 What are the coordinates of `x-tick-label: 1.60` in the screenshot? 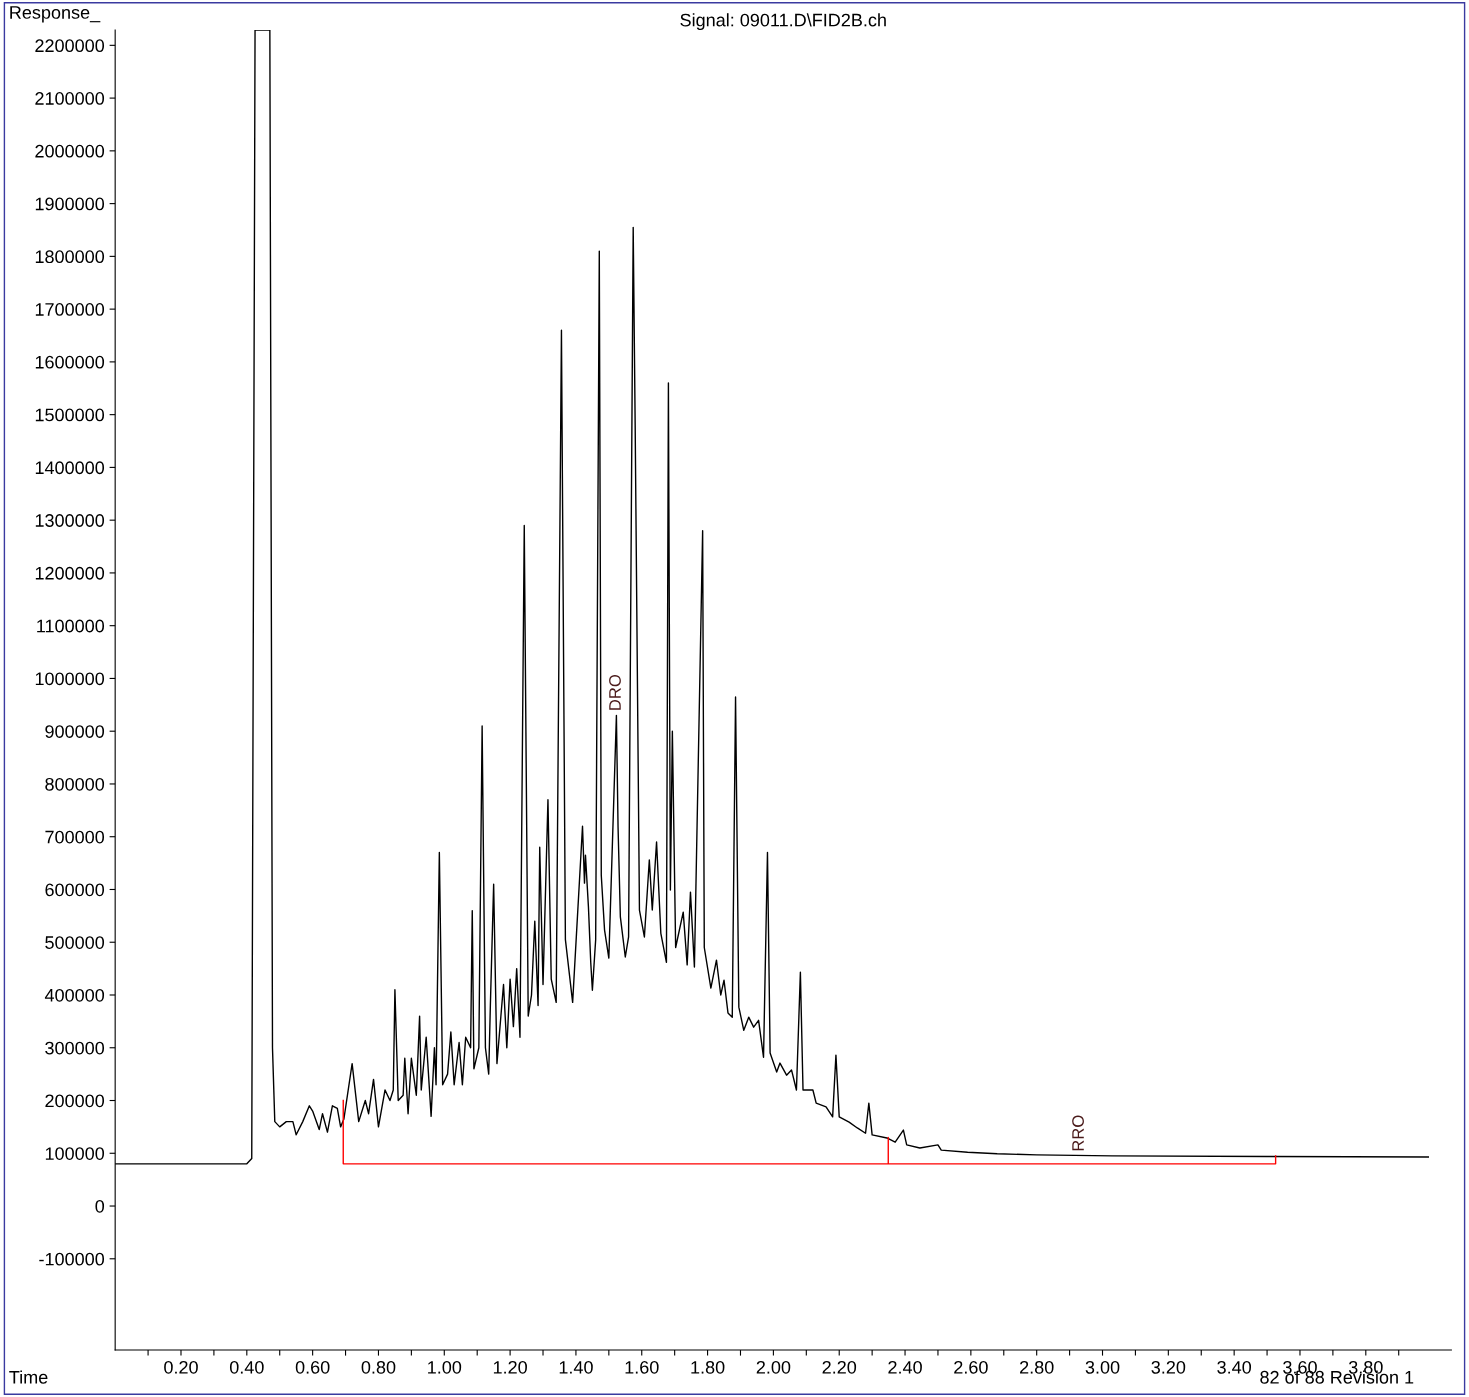 It's located at (642, 1367).